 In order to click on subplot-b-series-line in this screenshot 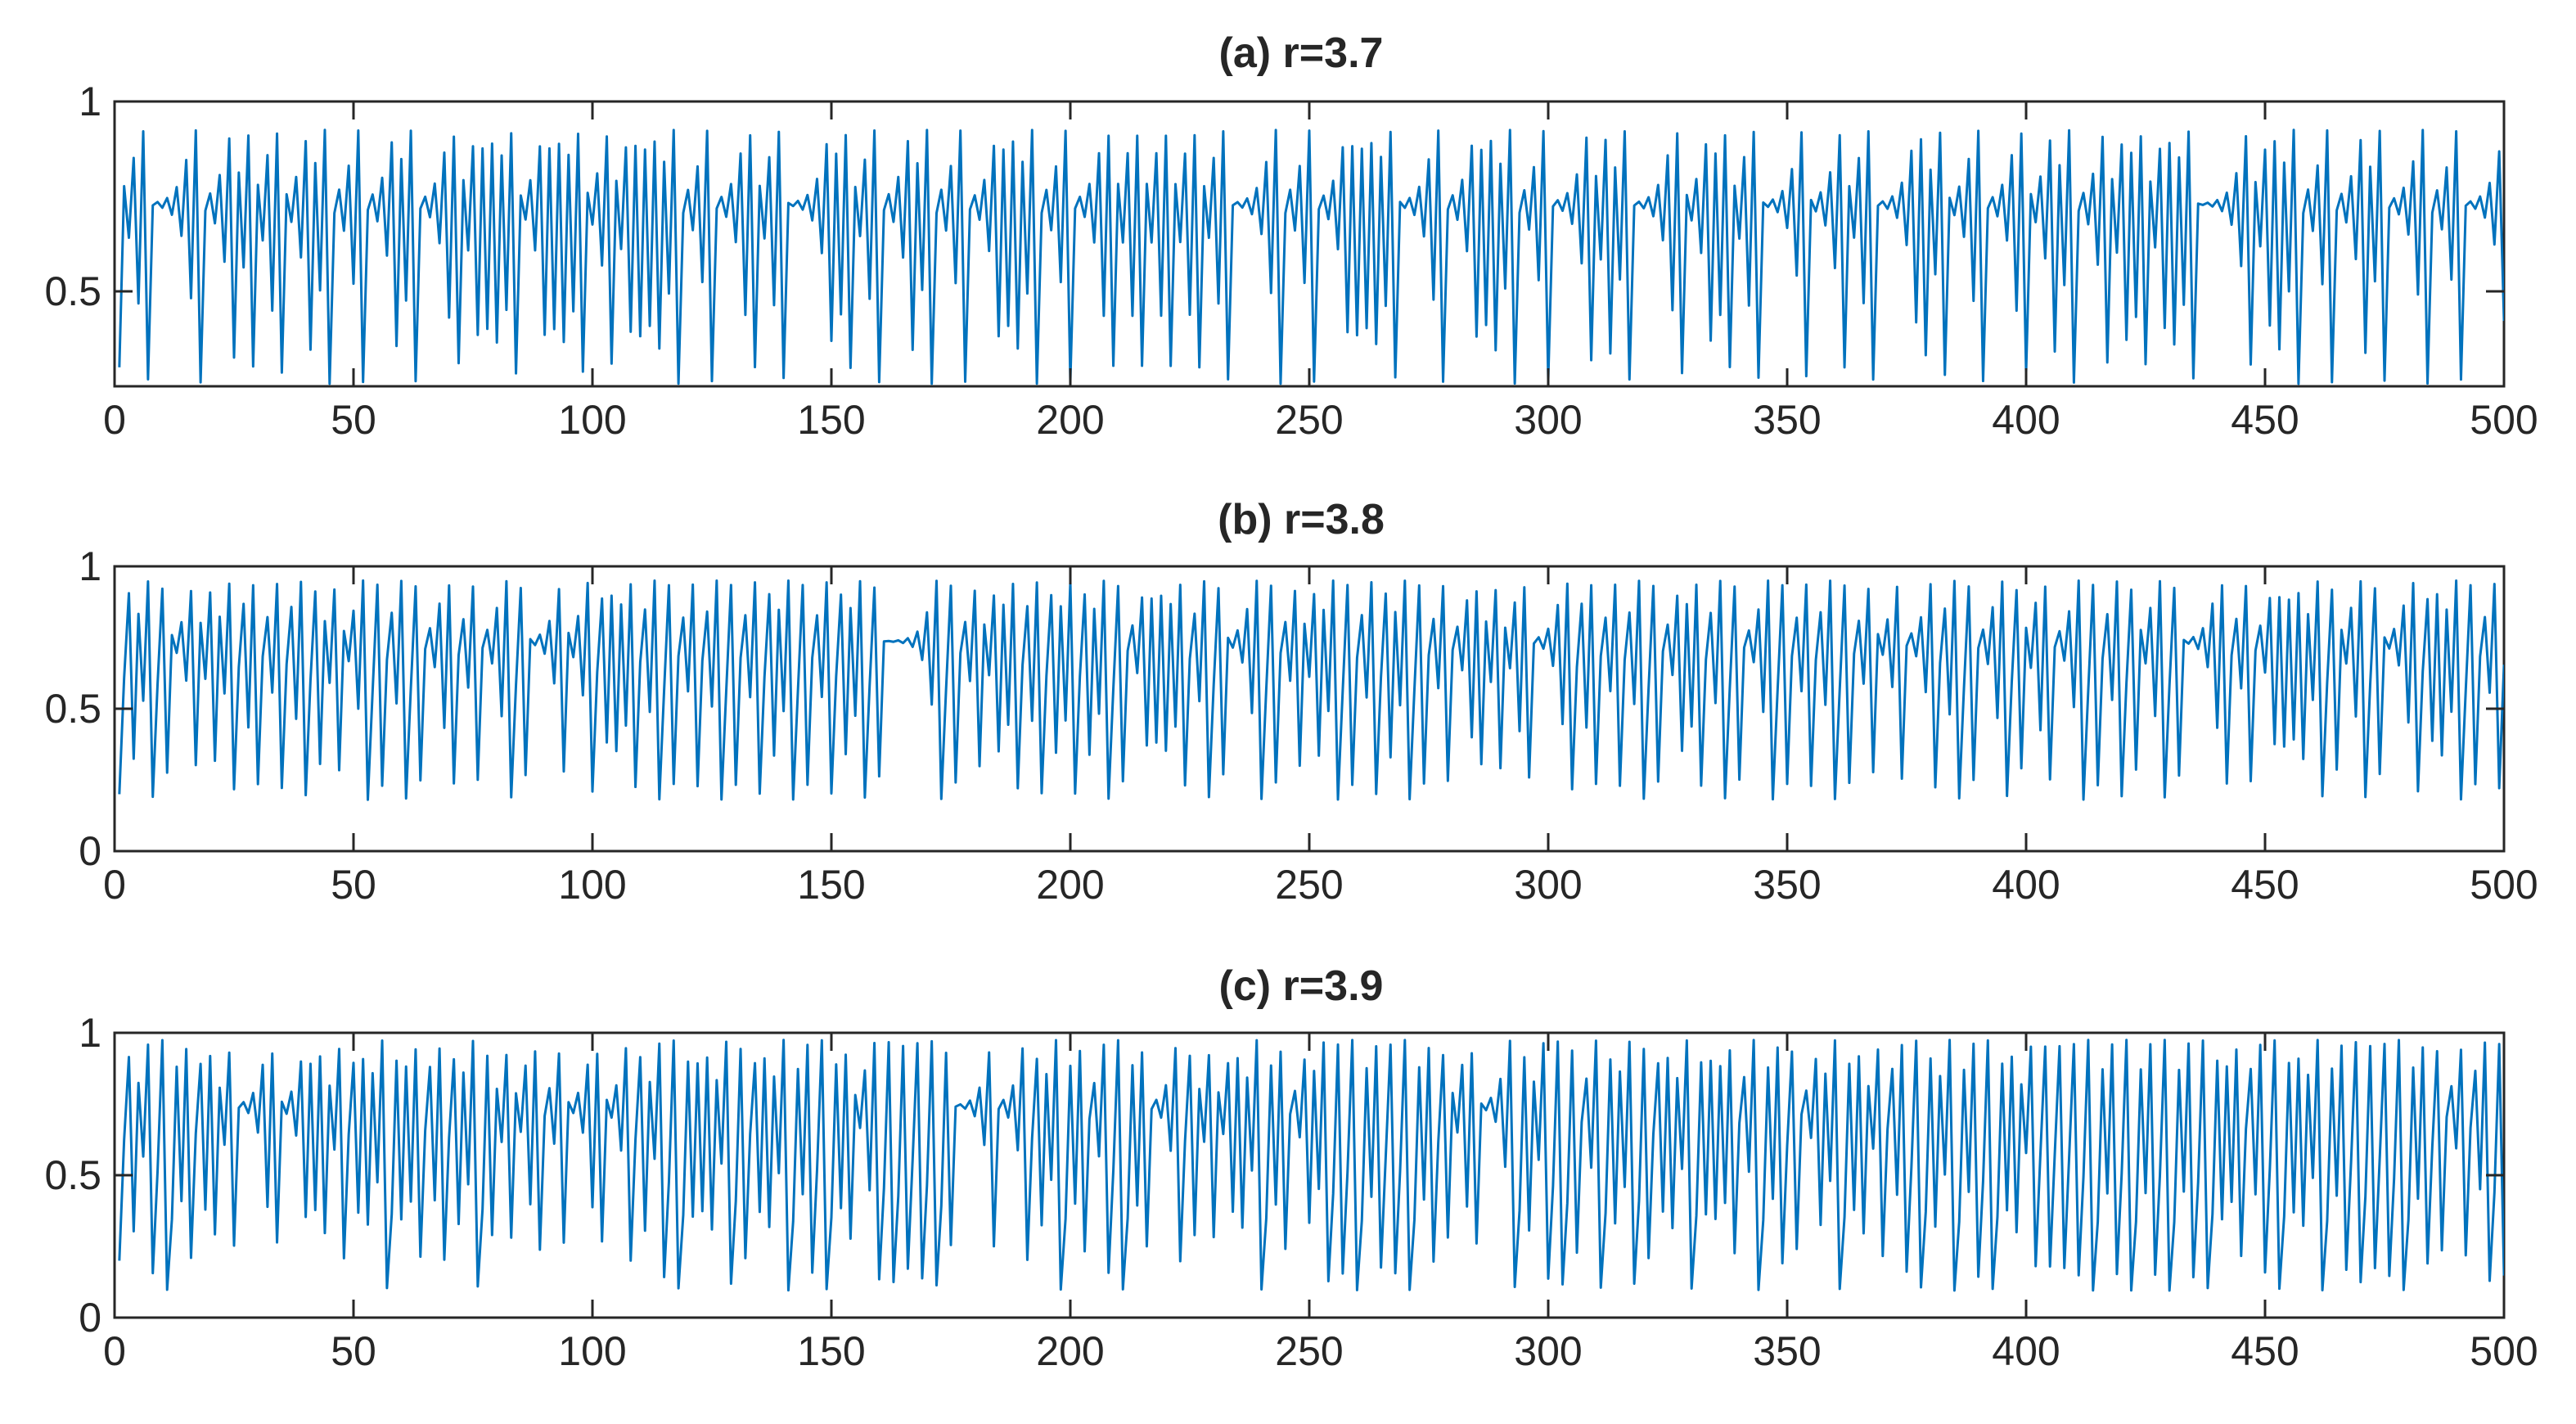, I will do `click(1311, 690)`.